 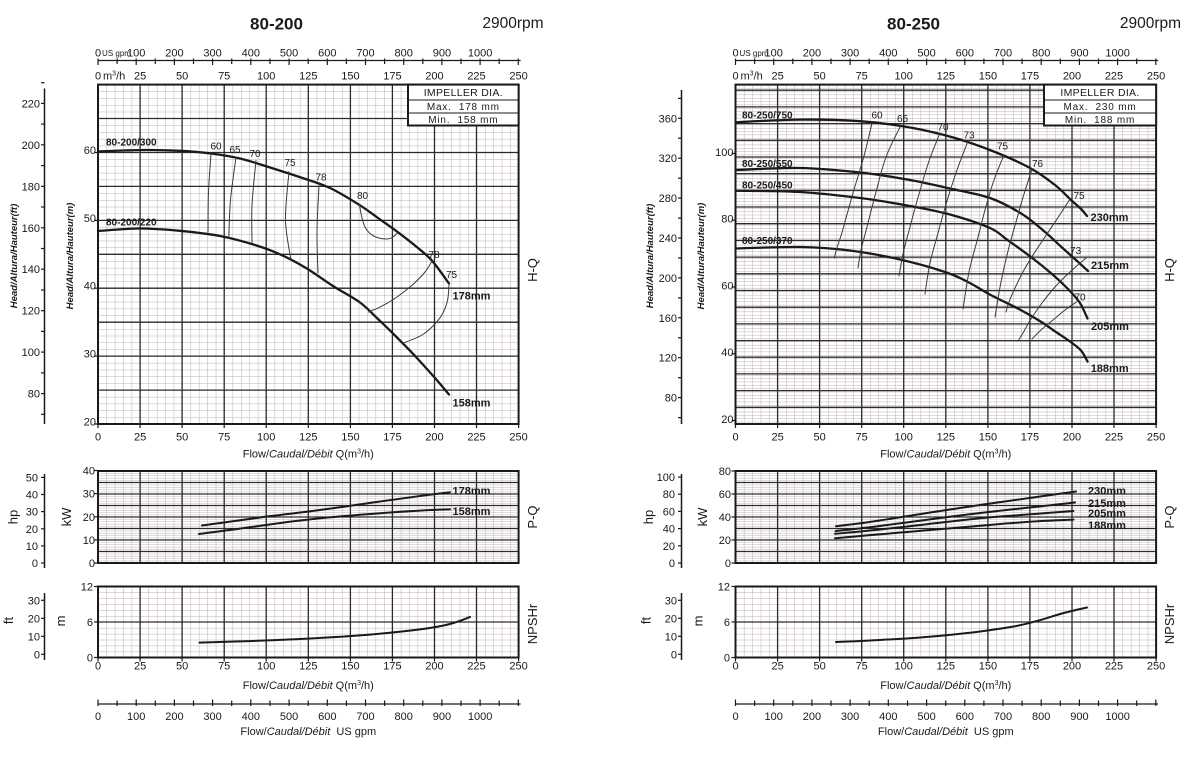 What do you see at coordinates (650, 256) in the screenshot?
I see `svg-text: Head/Altura/Hauteur(ft)` at bounding box center [650, 256].